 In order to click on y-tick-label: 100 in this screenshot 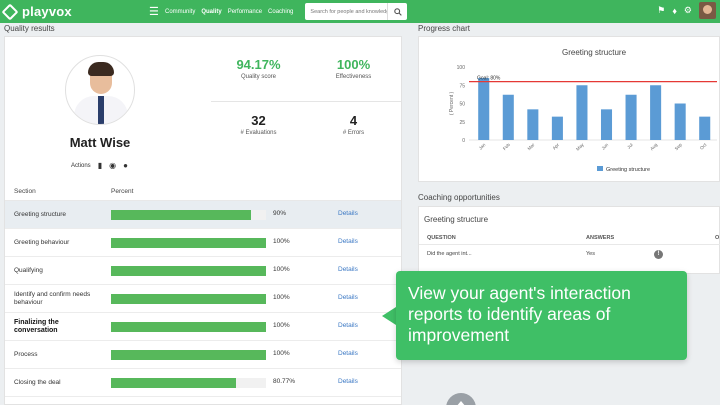, I will do `click(461, 68)`.